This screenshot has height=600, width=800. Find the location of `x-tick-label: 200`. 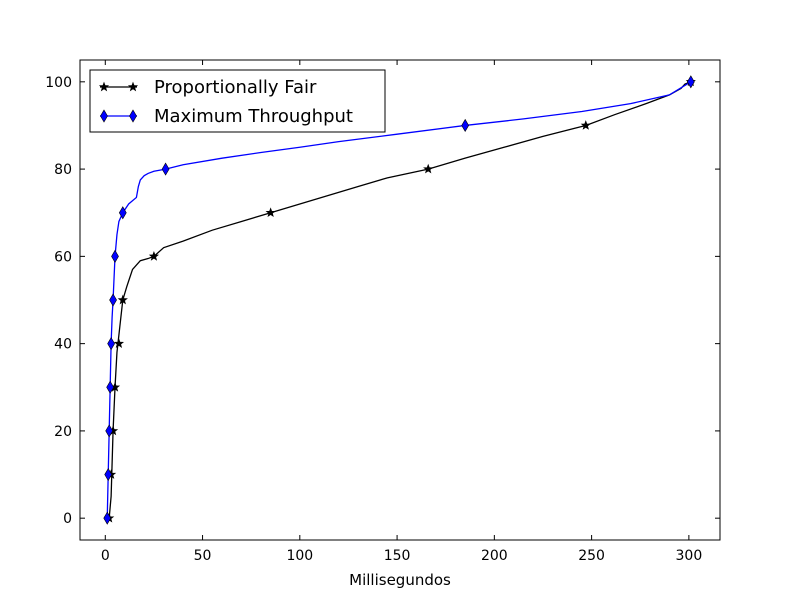

x-tick-label: 200 is located at coordinates (494, 556).